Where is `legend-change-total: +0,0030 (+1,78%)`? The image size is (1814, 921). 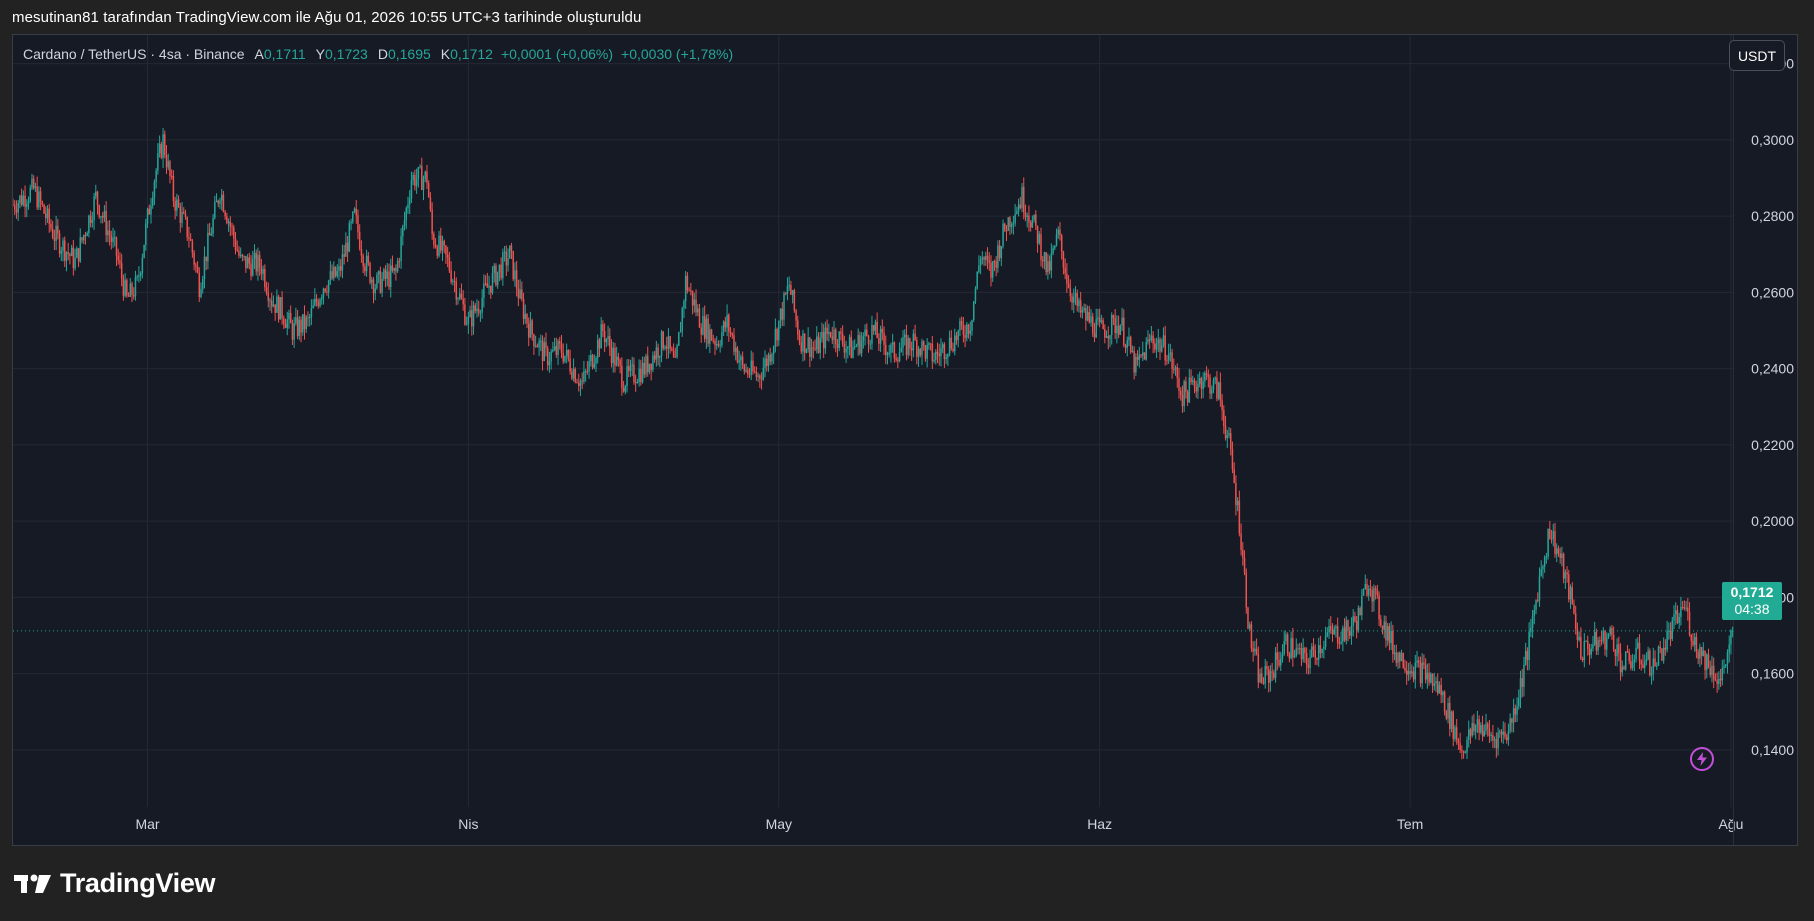
legend-change-total: +0,0030 (+1,78%) is located at coordinates (677, 54).